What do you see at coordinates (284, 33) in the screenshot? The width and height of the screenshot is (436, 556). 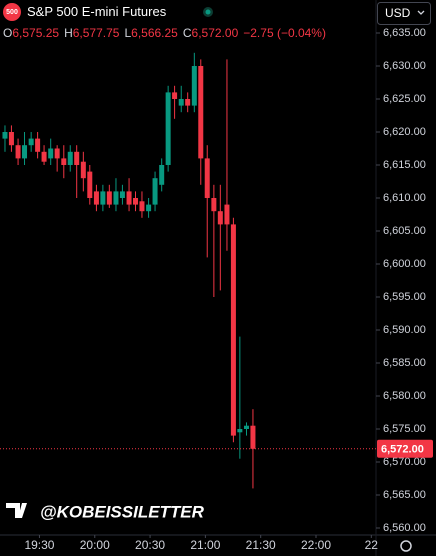 I see `ohlc-change: −2.75 (−0.04%)` at bounding box center [284, 33].